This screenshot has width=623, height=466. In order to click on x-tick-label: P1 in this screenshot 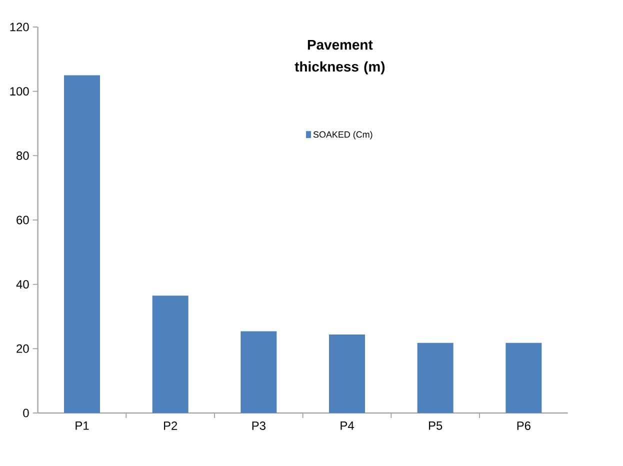, I will do `click(82, 426)`.